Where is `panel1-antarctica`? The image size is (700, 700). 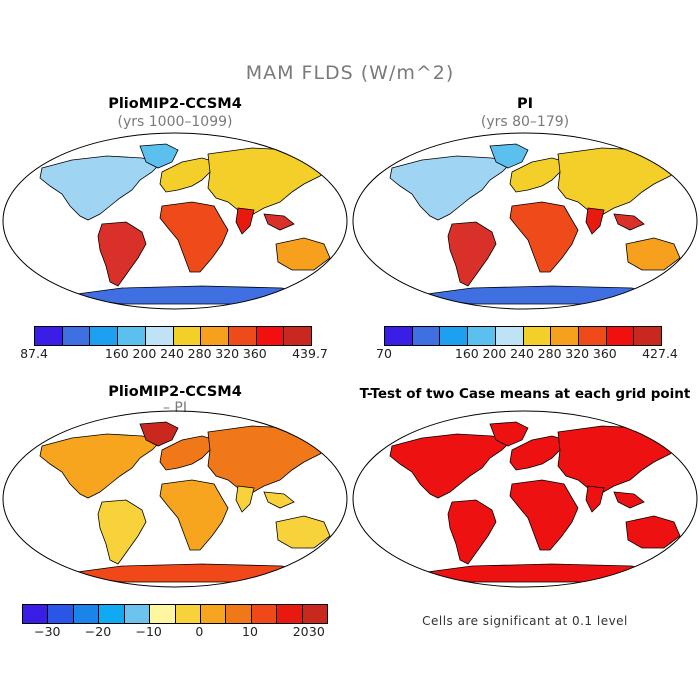
panel1-antarctica is located at coordinates (186, 295).